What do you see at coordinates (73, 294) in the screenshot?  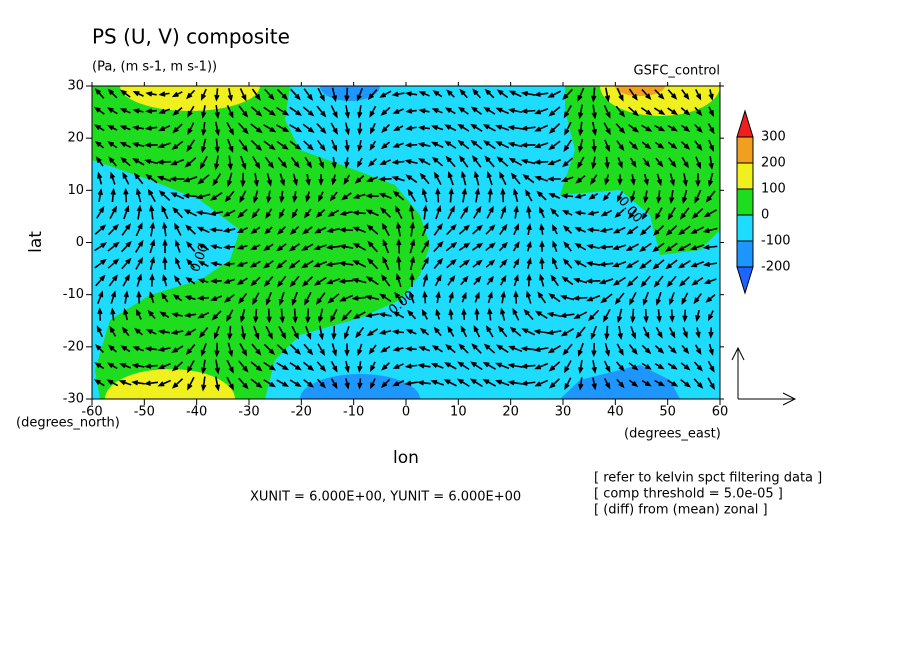 I see `y-tick-label: -10` at bounding box center [73, 294].